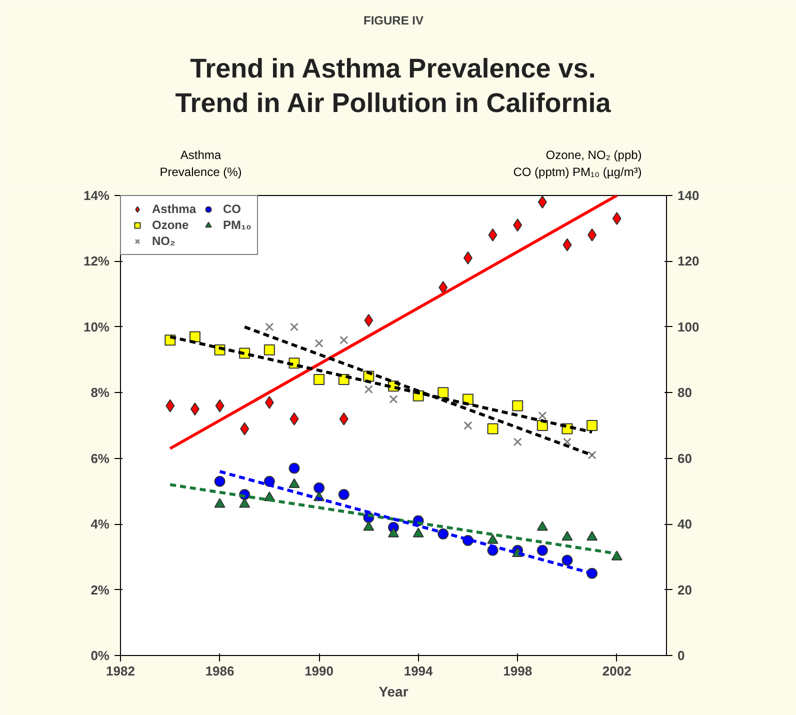 This screenshot has width=796, height=715. I want to click on y2-tick-label: 60, so click(685, 458).